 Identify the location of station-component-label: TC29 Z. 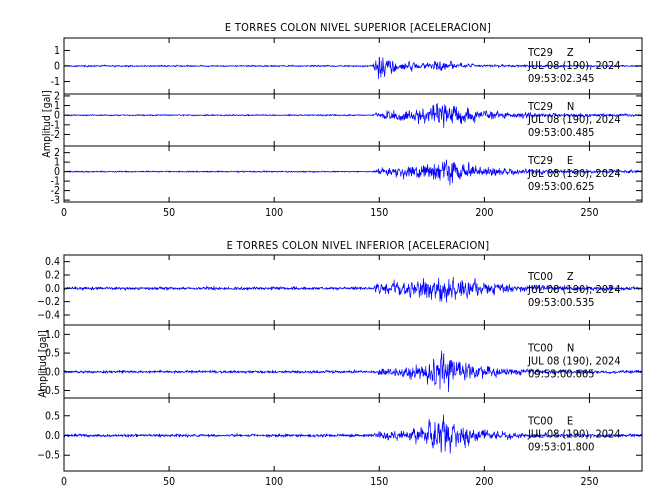
(550, 52).